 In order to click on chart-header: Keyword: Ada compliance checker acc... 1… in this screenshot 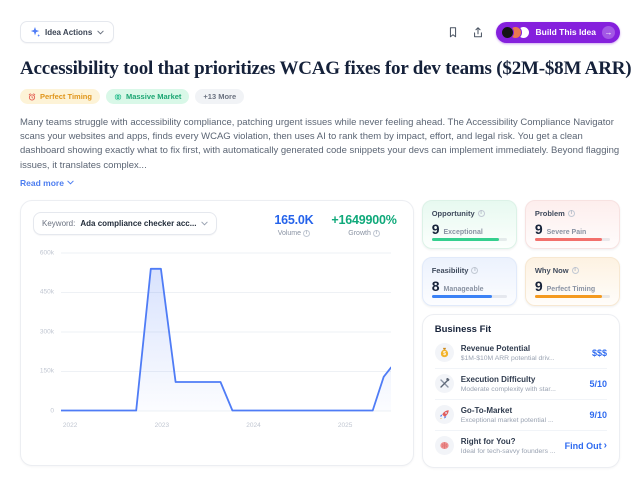, I will do `click(217, 224)`.